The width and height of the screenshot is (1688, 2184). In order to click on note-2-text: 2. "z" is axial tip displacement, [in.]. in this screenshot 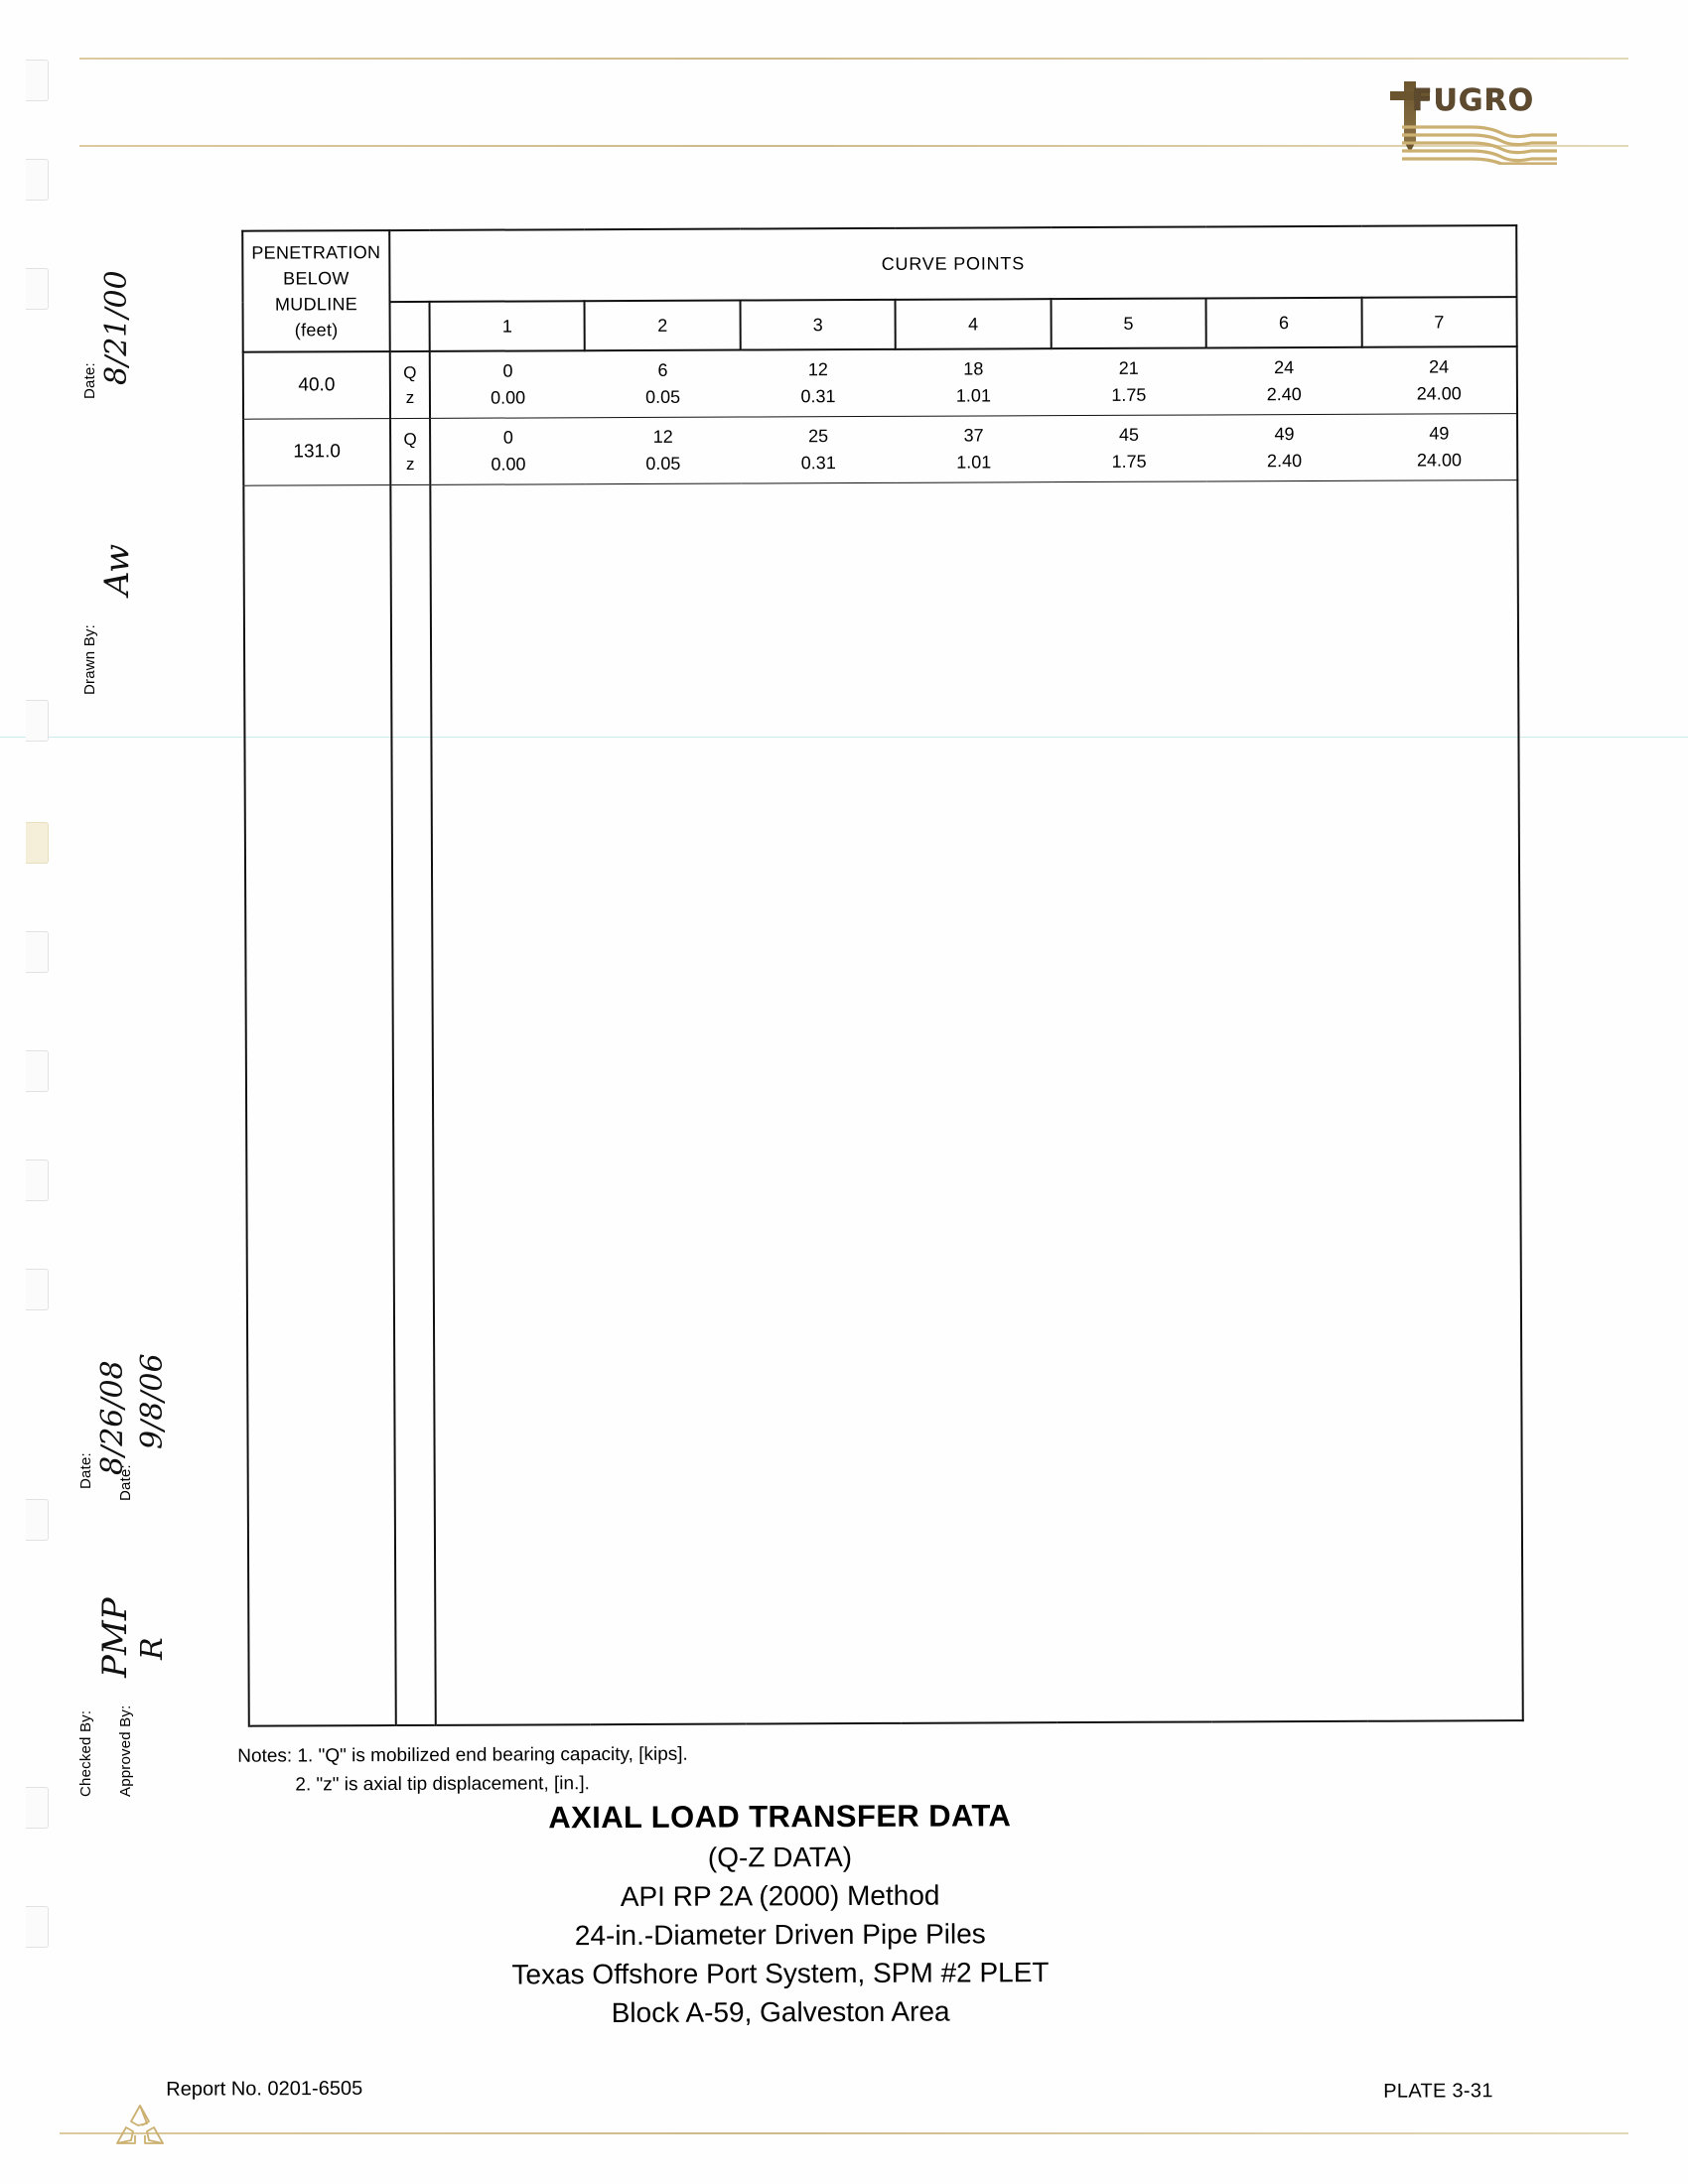, I will do `click(442, 1783)`.